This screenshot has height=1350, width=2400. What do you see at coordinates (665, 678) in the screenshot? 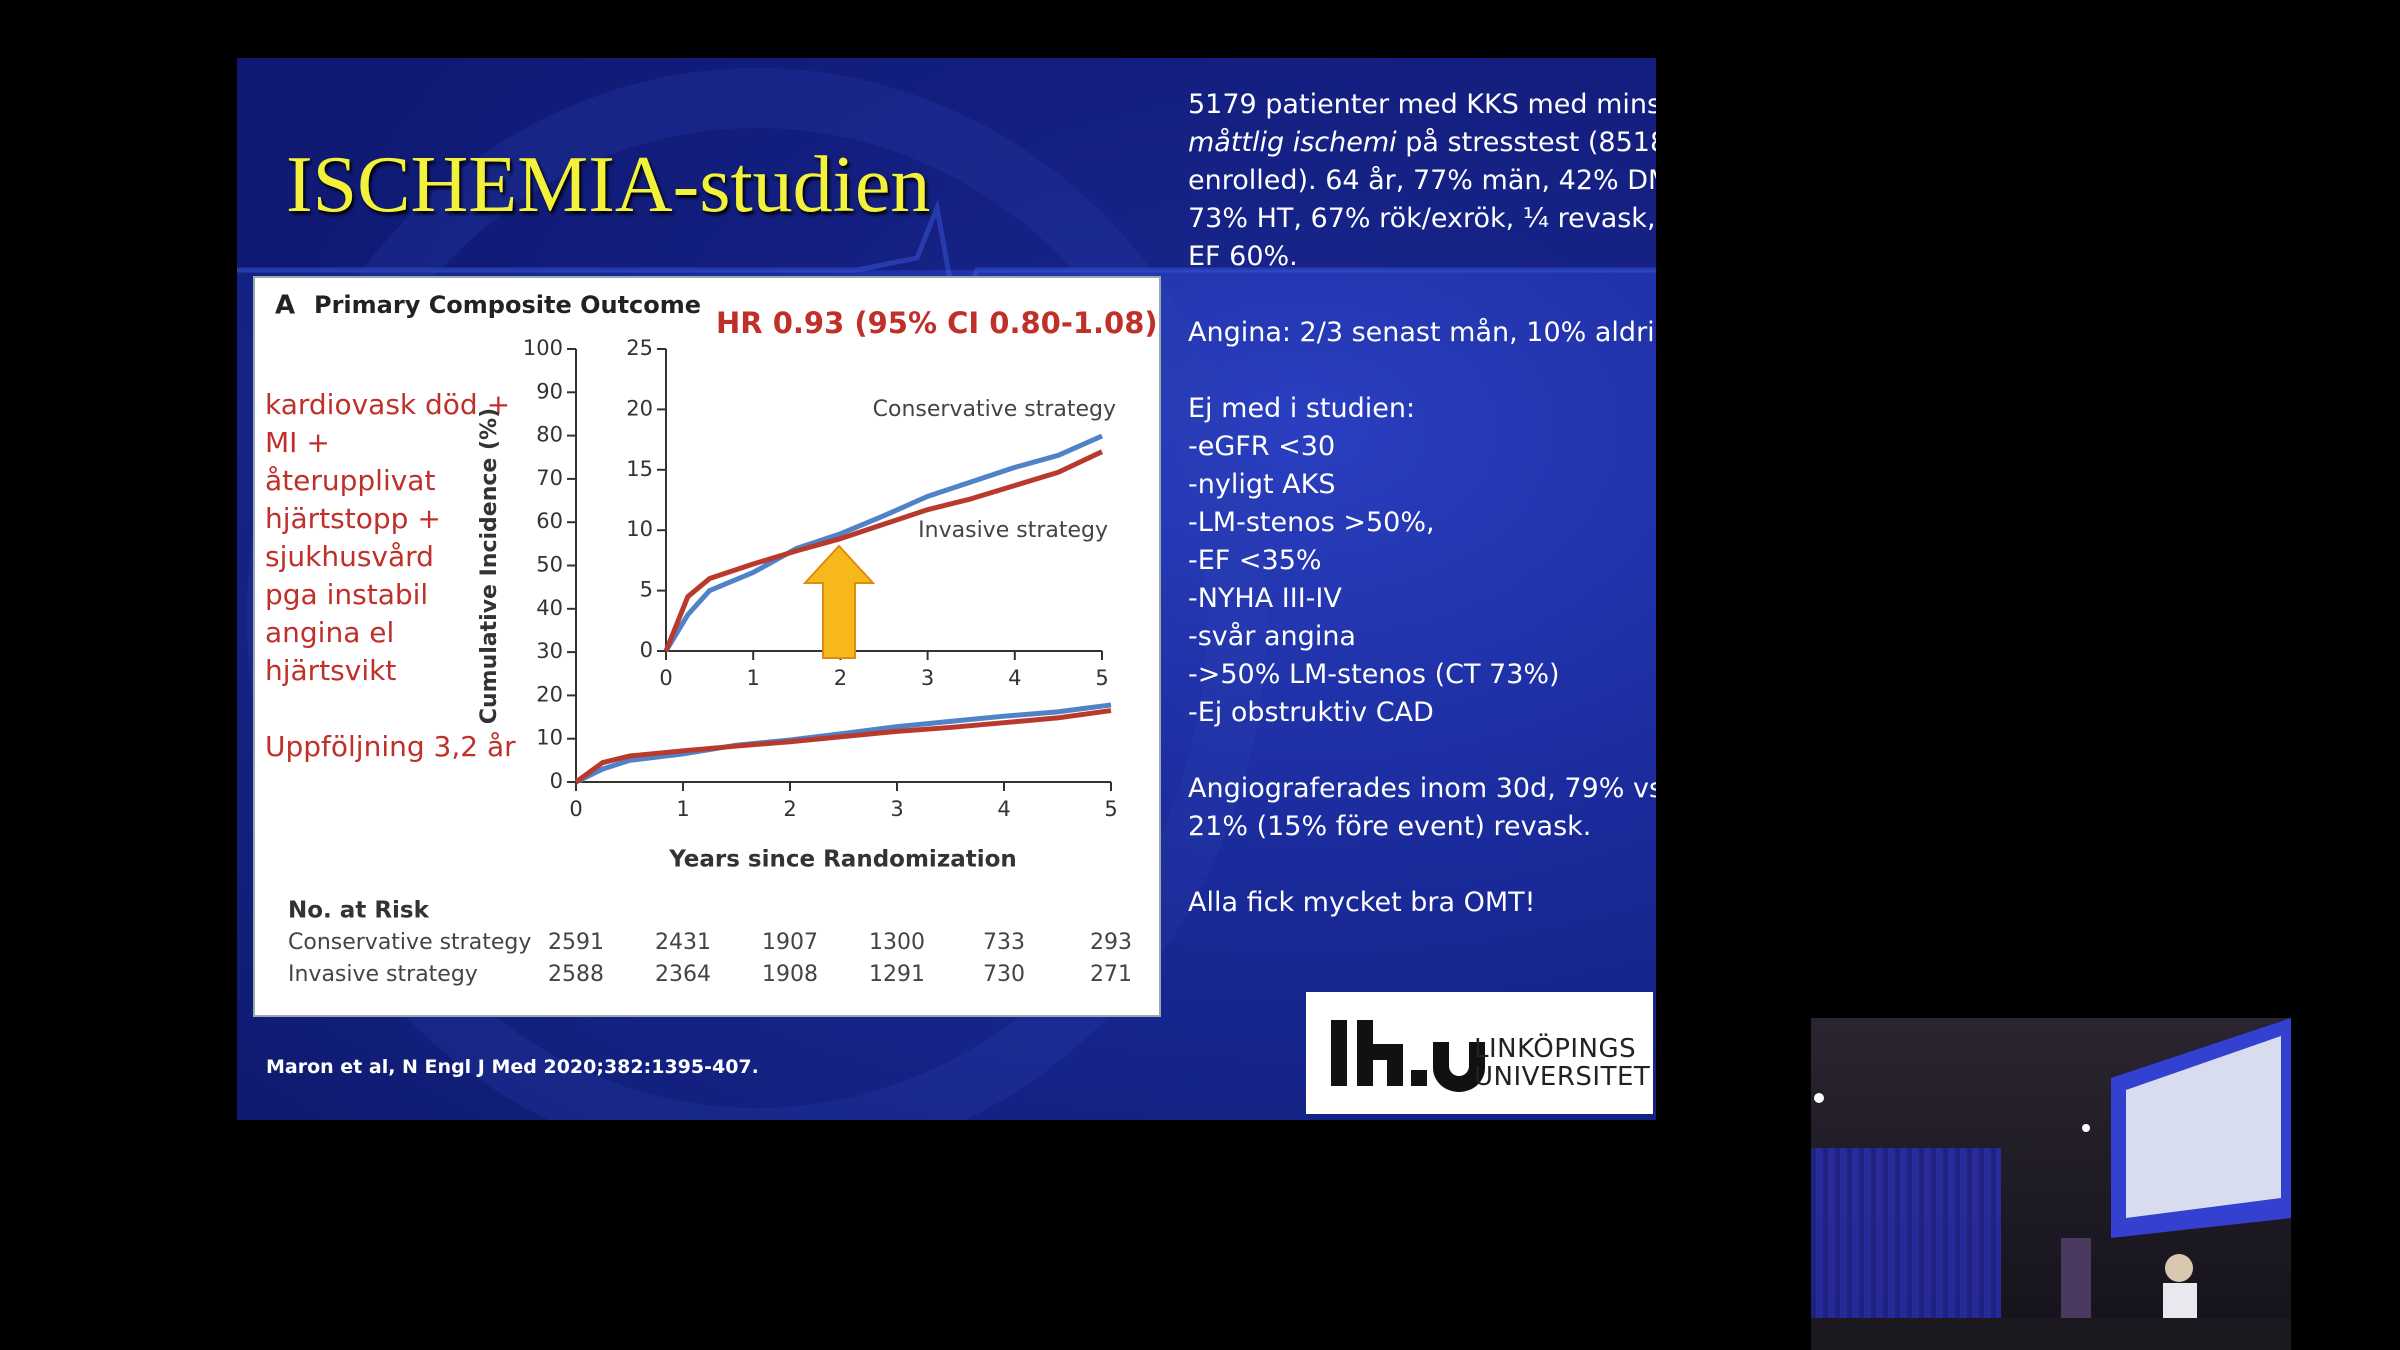
I see `inset-x-tick-label: 0` at bounding box center [665, 678].